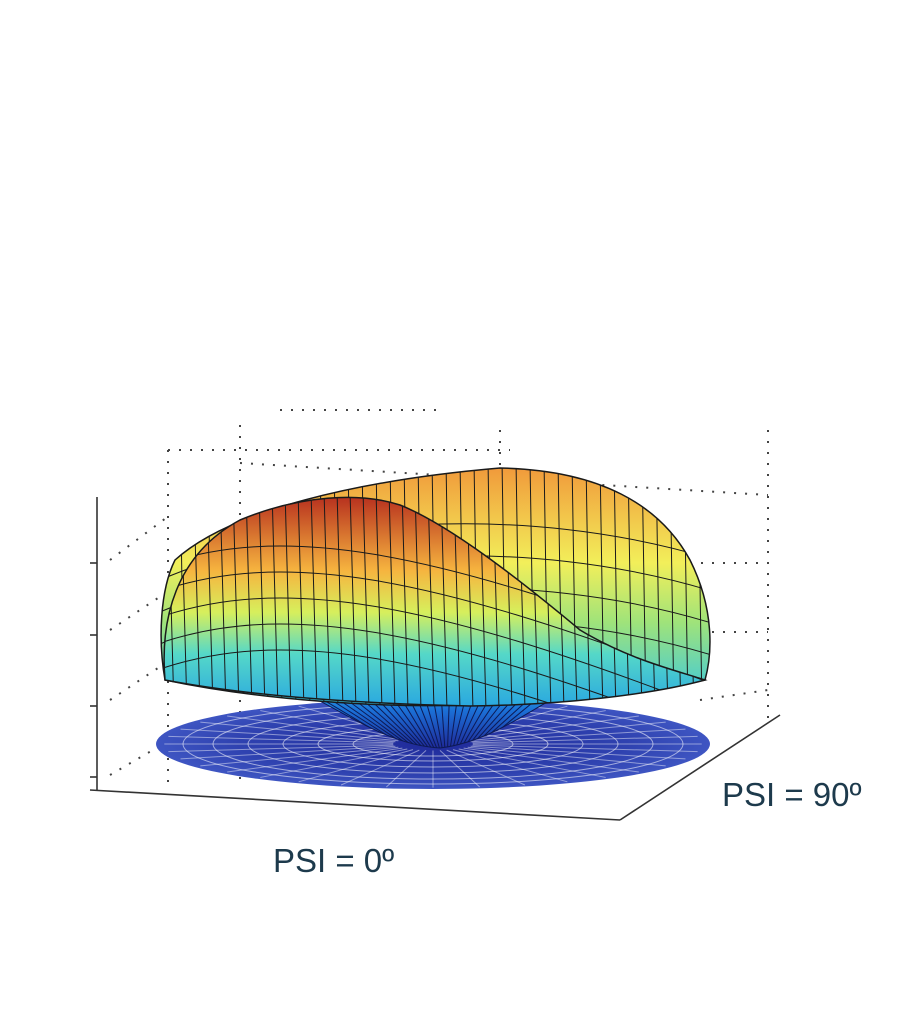 Image resolution: width=907 pixels, height=1028 pixels. Describe the element at coordinates (792, 794) in the screenshot. I see `y-axis-label: PSI = 90º` at that location.